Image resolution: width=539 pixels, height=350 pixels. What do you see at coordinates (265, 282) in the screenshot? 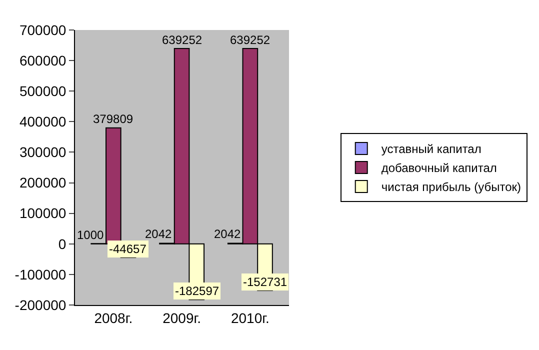
I see `data-label: -152731` at bounding box center [265, 282].